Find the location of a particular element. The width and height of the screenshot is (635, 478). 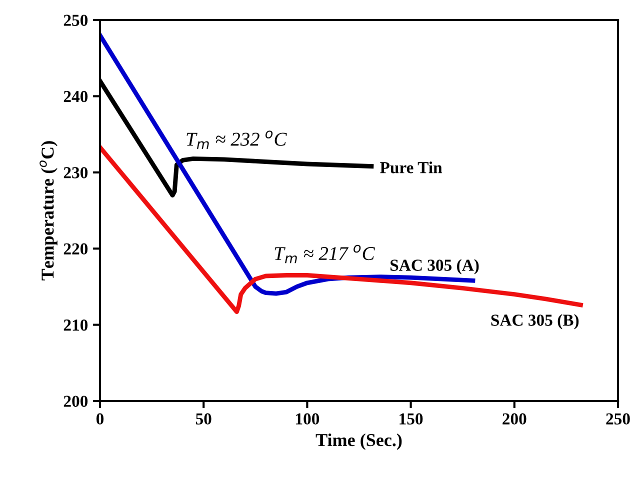

annotation: T$_{m}$ ≈ 217 $^{o}$C is located at coordinates (324, 254).